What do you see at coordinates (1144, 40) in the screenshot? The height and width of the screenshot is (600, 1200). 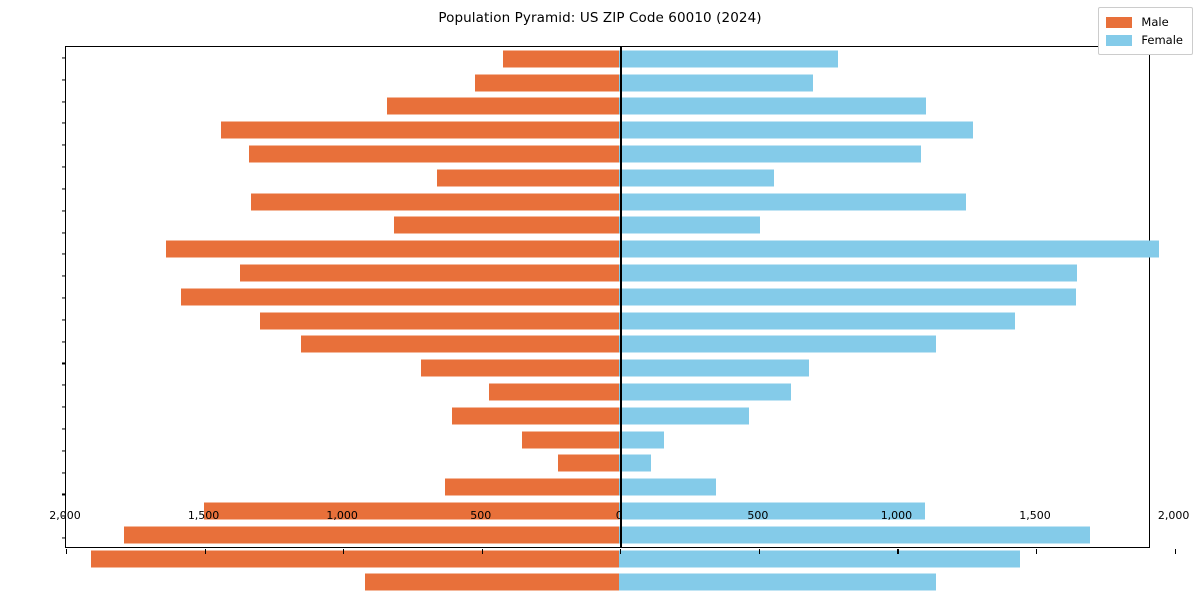 I see `legend-item-female: Female` at bounding box center [1144, 40].